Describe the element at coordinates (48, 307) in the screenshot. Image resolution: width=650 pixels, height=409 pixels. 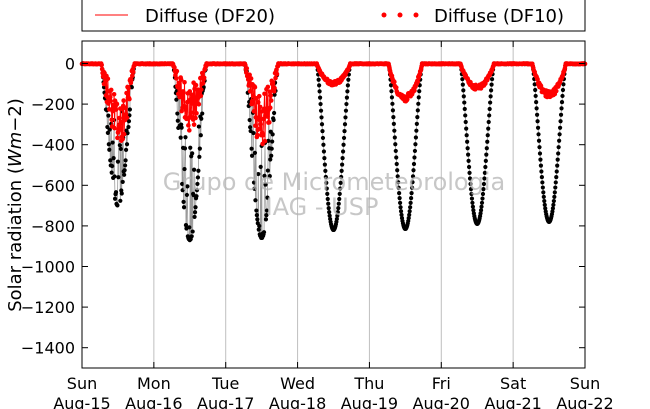
I see `y-tick-label: −1200` at that location.